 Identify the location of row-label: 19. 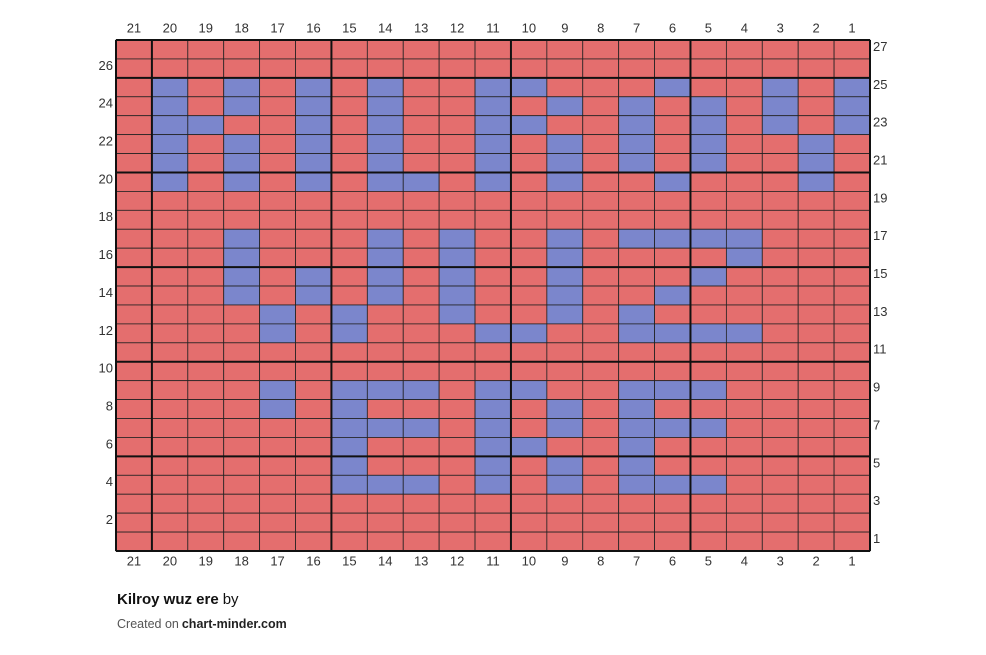
(880, 197).